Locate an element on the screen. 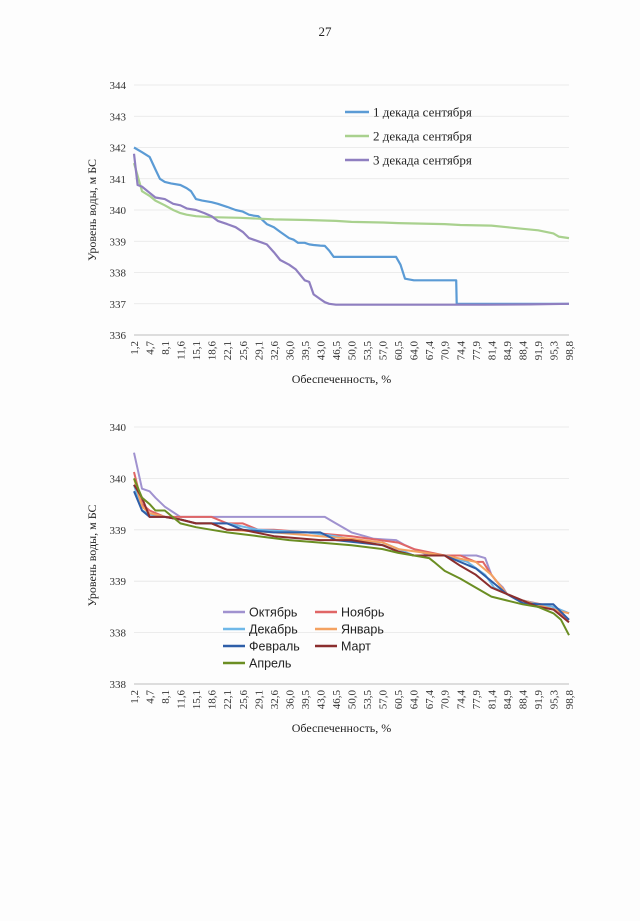 This screenshot has width=640, height=921. y-tick-label: 337 is located at coordinates (118, 305).